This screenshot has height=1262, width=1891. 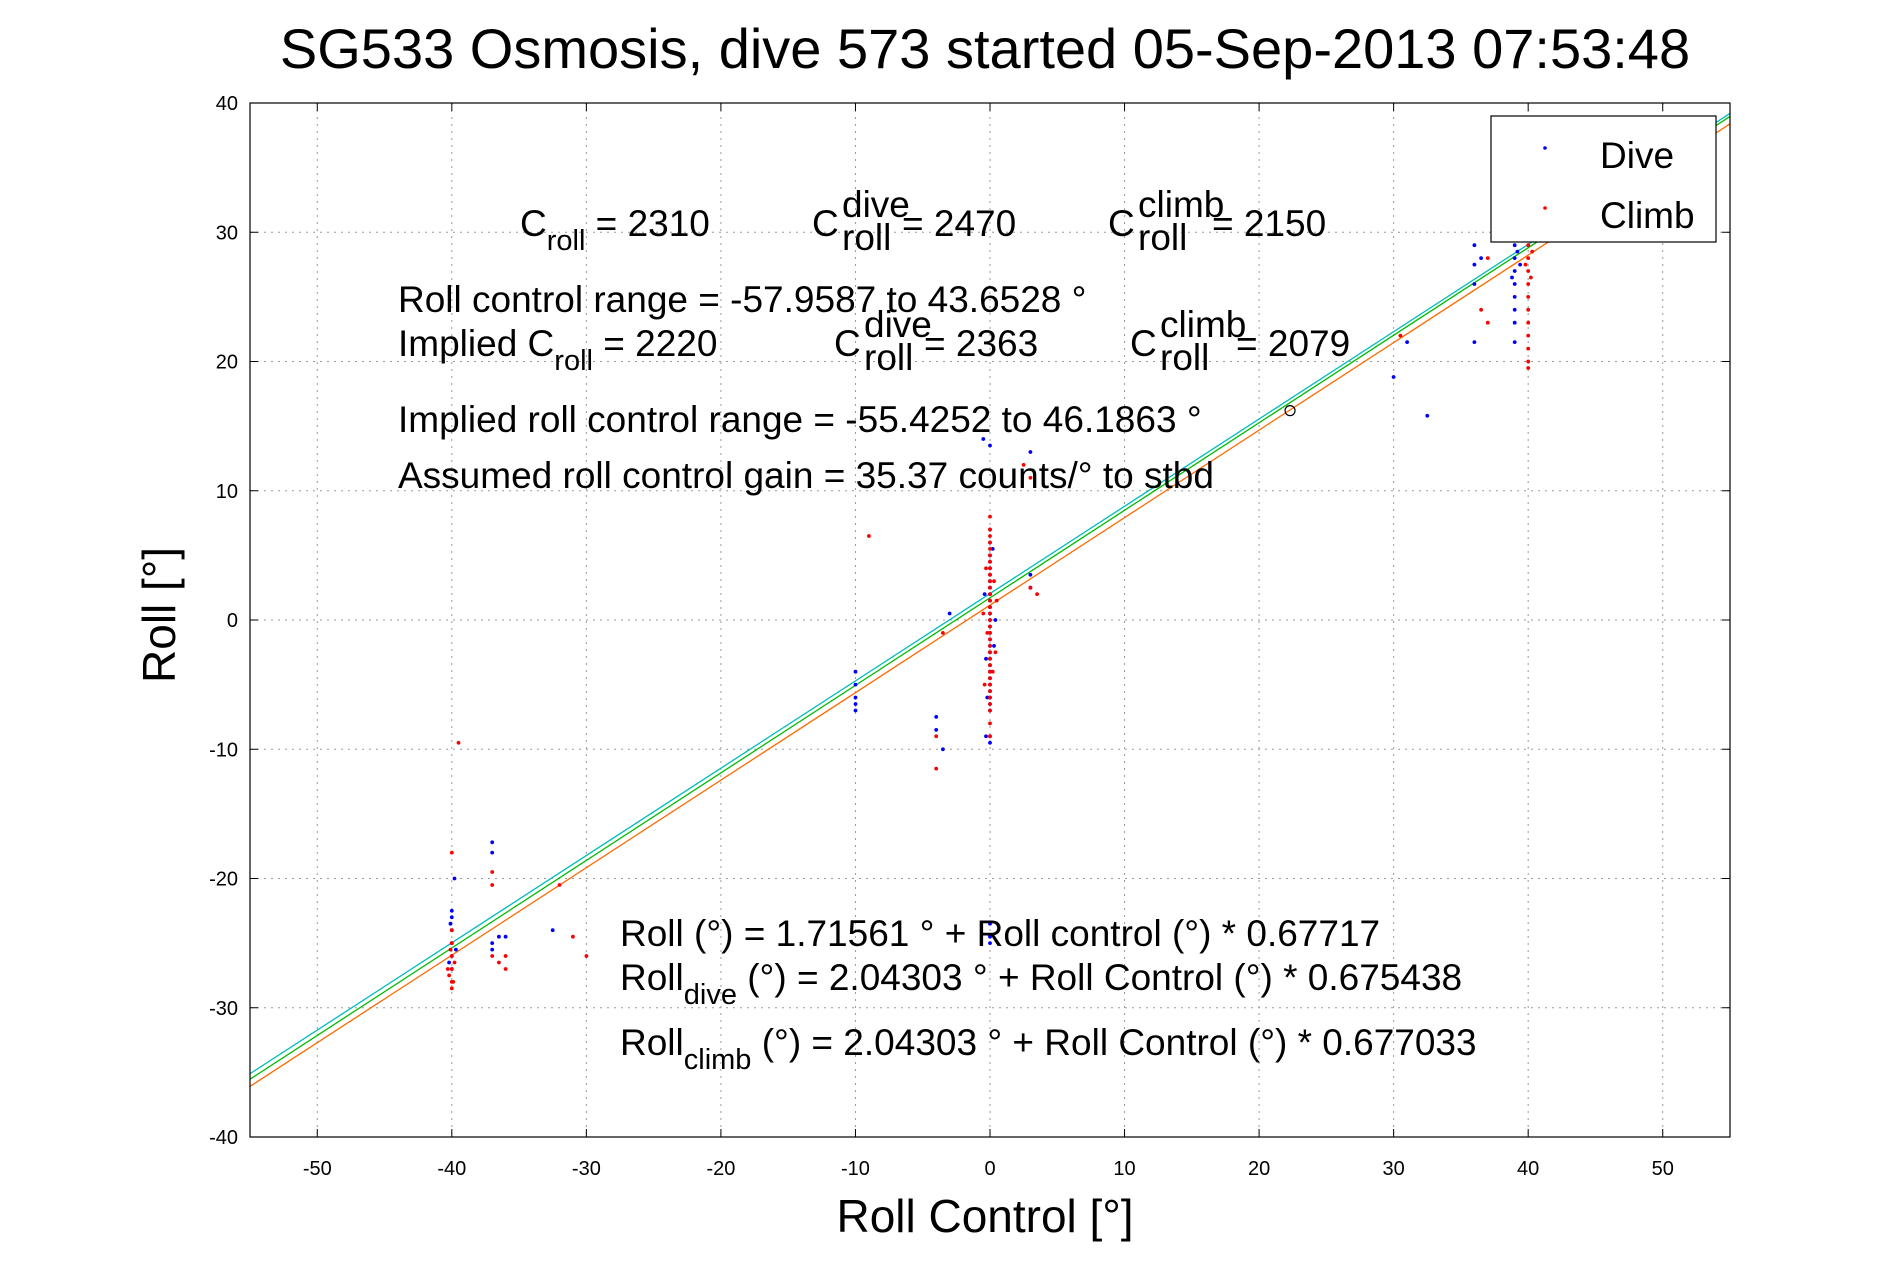 I want to click on marker-circle, so click(x=1290, y=411).